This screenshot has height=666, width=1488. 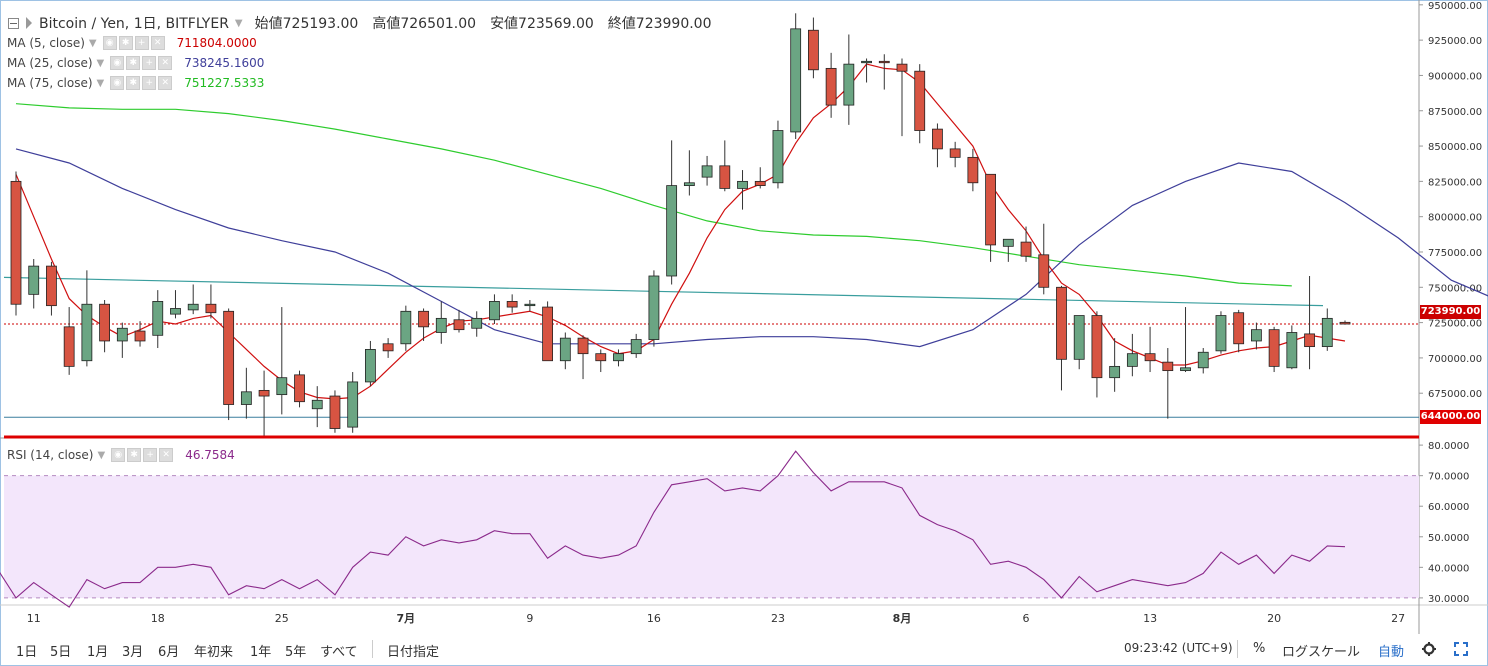 What do you see at coordinates (50, 63) in the screenshot?
I see `indicator-label: MA (25, close)` at bounding box center [50, 63].